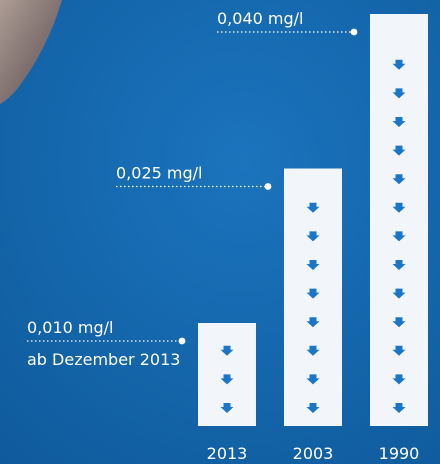  I want to click on x-tick-label-1990: 1990, so click(399, 453).